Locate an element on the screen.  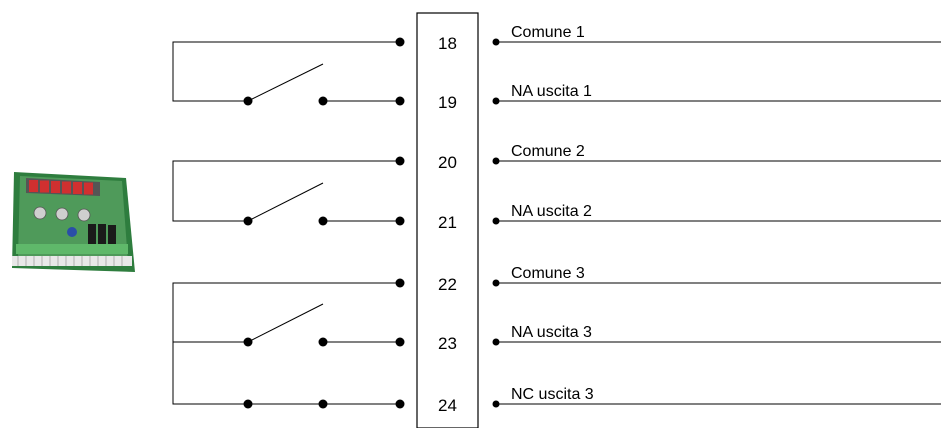
terminal-number: 23 is located at coordinates (447, 343).